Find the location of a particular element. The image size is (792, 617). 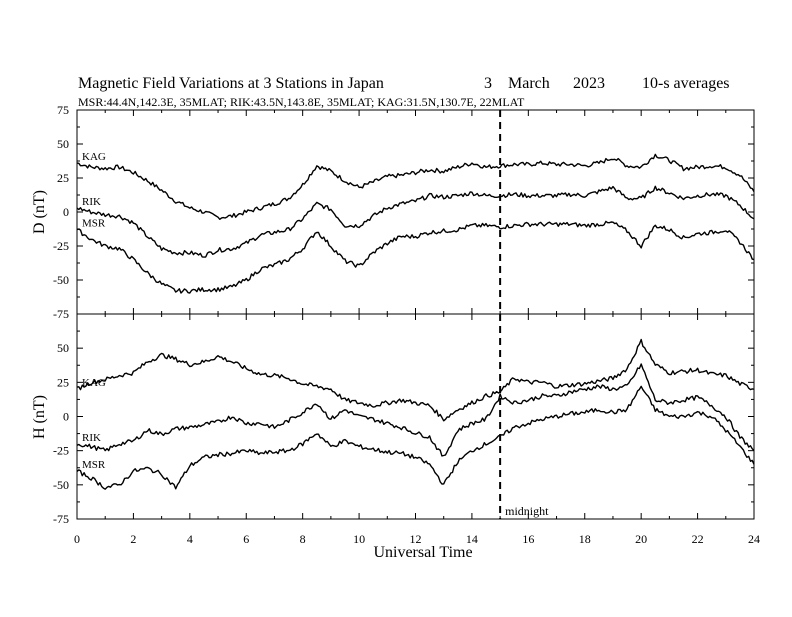

x-tick-label: 10 is located at coordinates (359, 539).